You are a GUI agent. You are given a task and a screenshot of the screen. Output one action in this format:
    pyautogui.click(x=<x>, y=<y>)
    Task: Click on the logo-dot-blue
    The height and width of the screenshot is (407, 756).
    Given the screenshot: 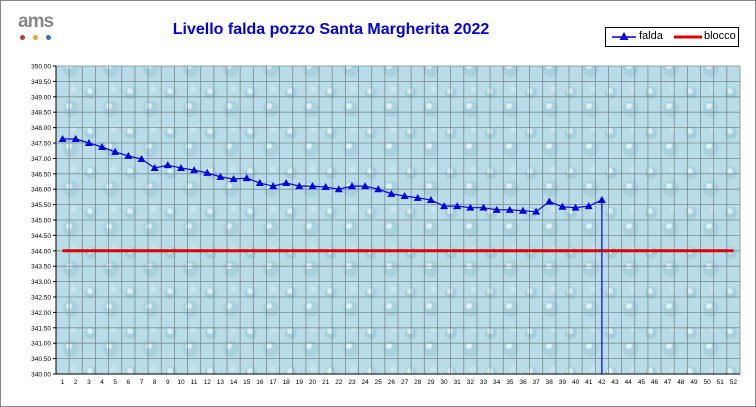 What is the action you would take?
    pyautogui.click(x=48, y=37)
    